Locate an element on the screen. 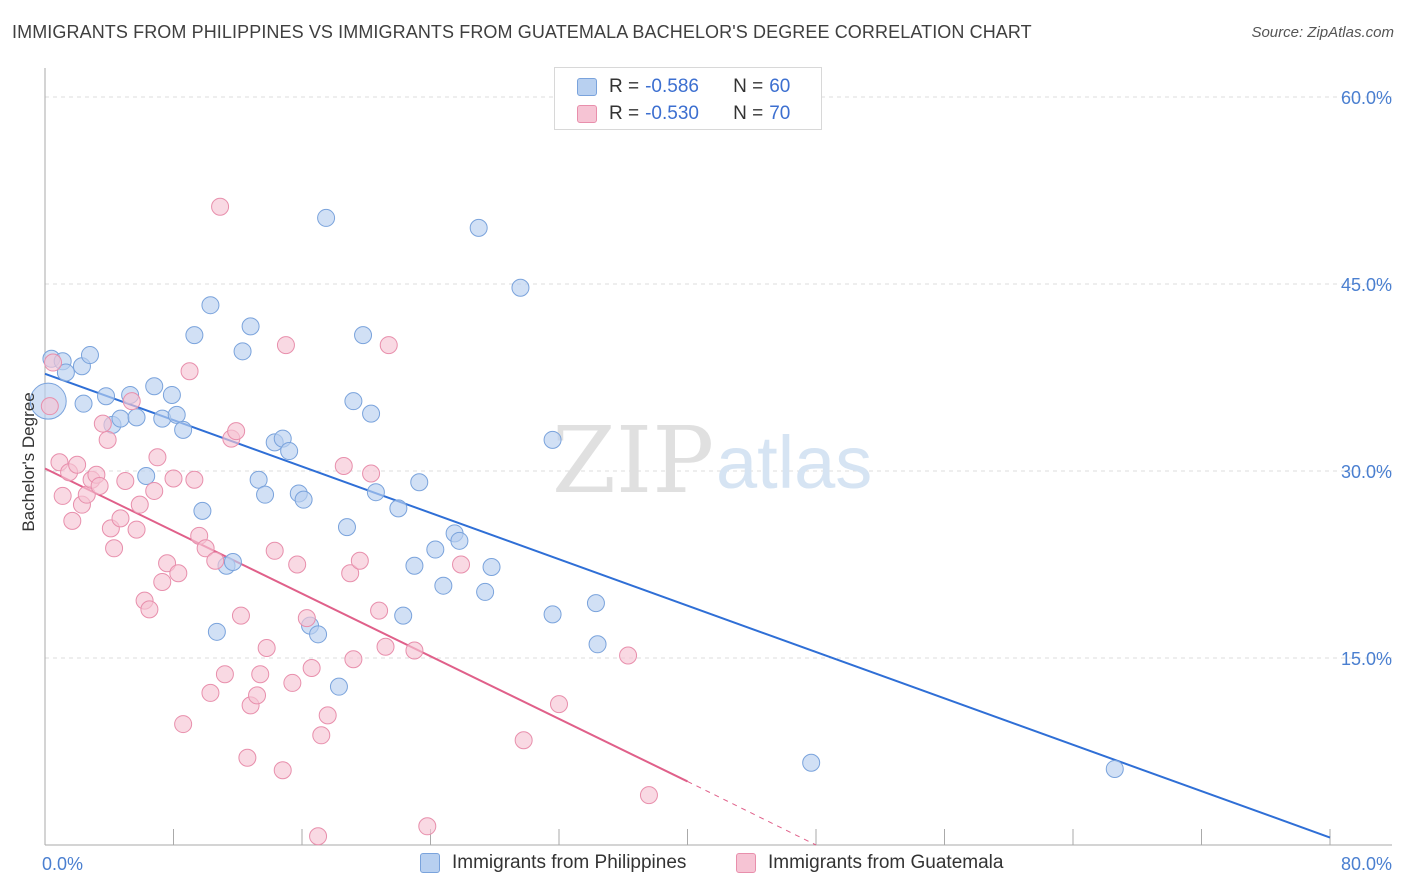 The width and height of the screenshot is (1406, 892). legend-n-value: 60 is located at coordinates (780, 86).